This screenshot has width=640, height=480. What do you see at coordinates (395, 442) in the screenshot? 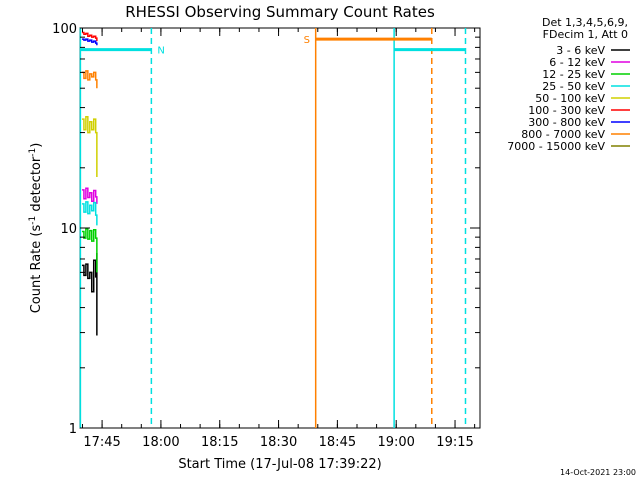
I see `x-tick-label: 19:00` at bounding box center [395, 442].